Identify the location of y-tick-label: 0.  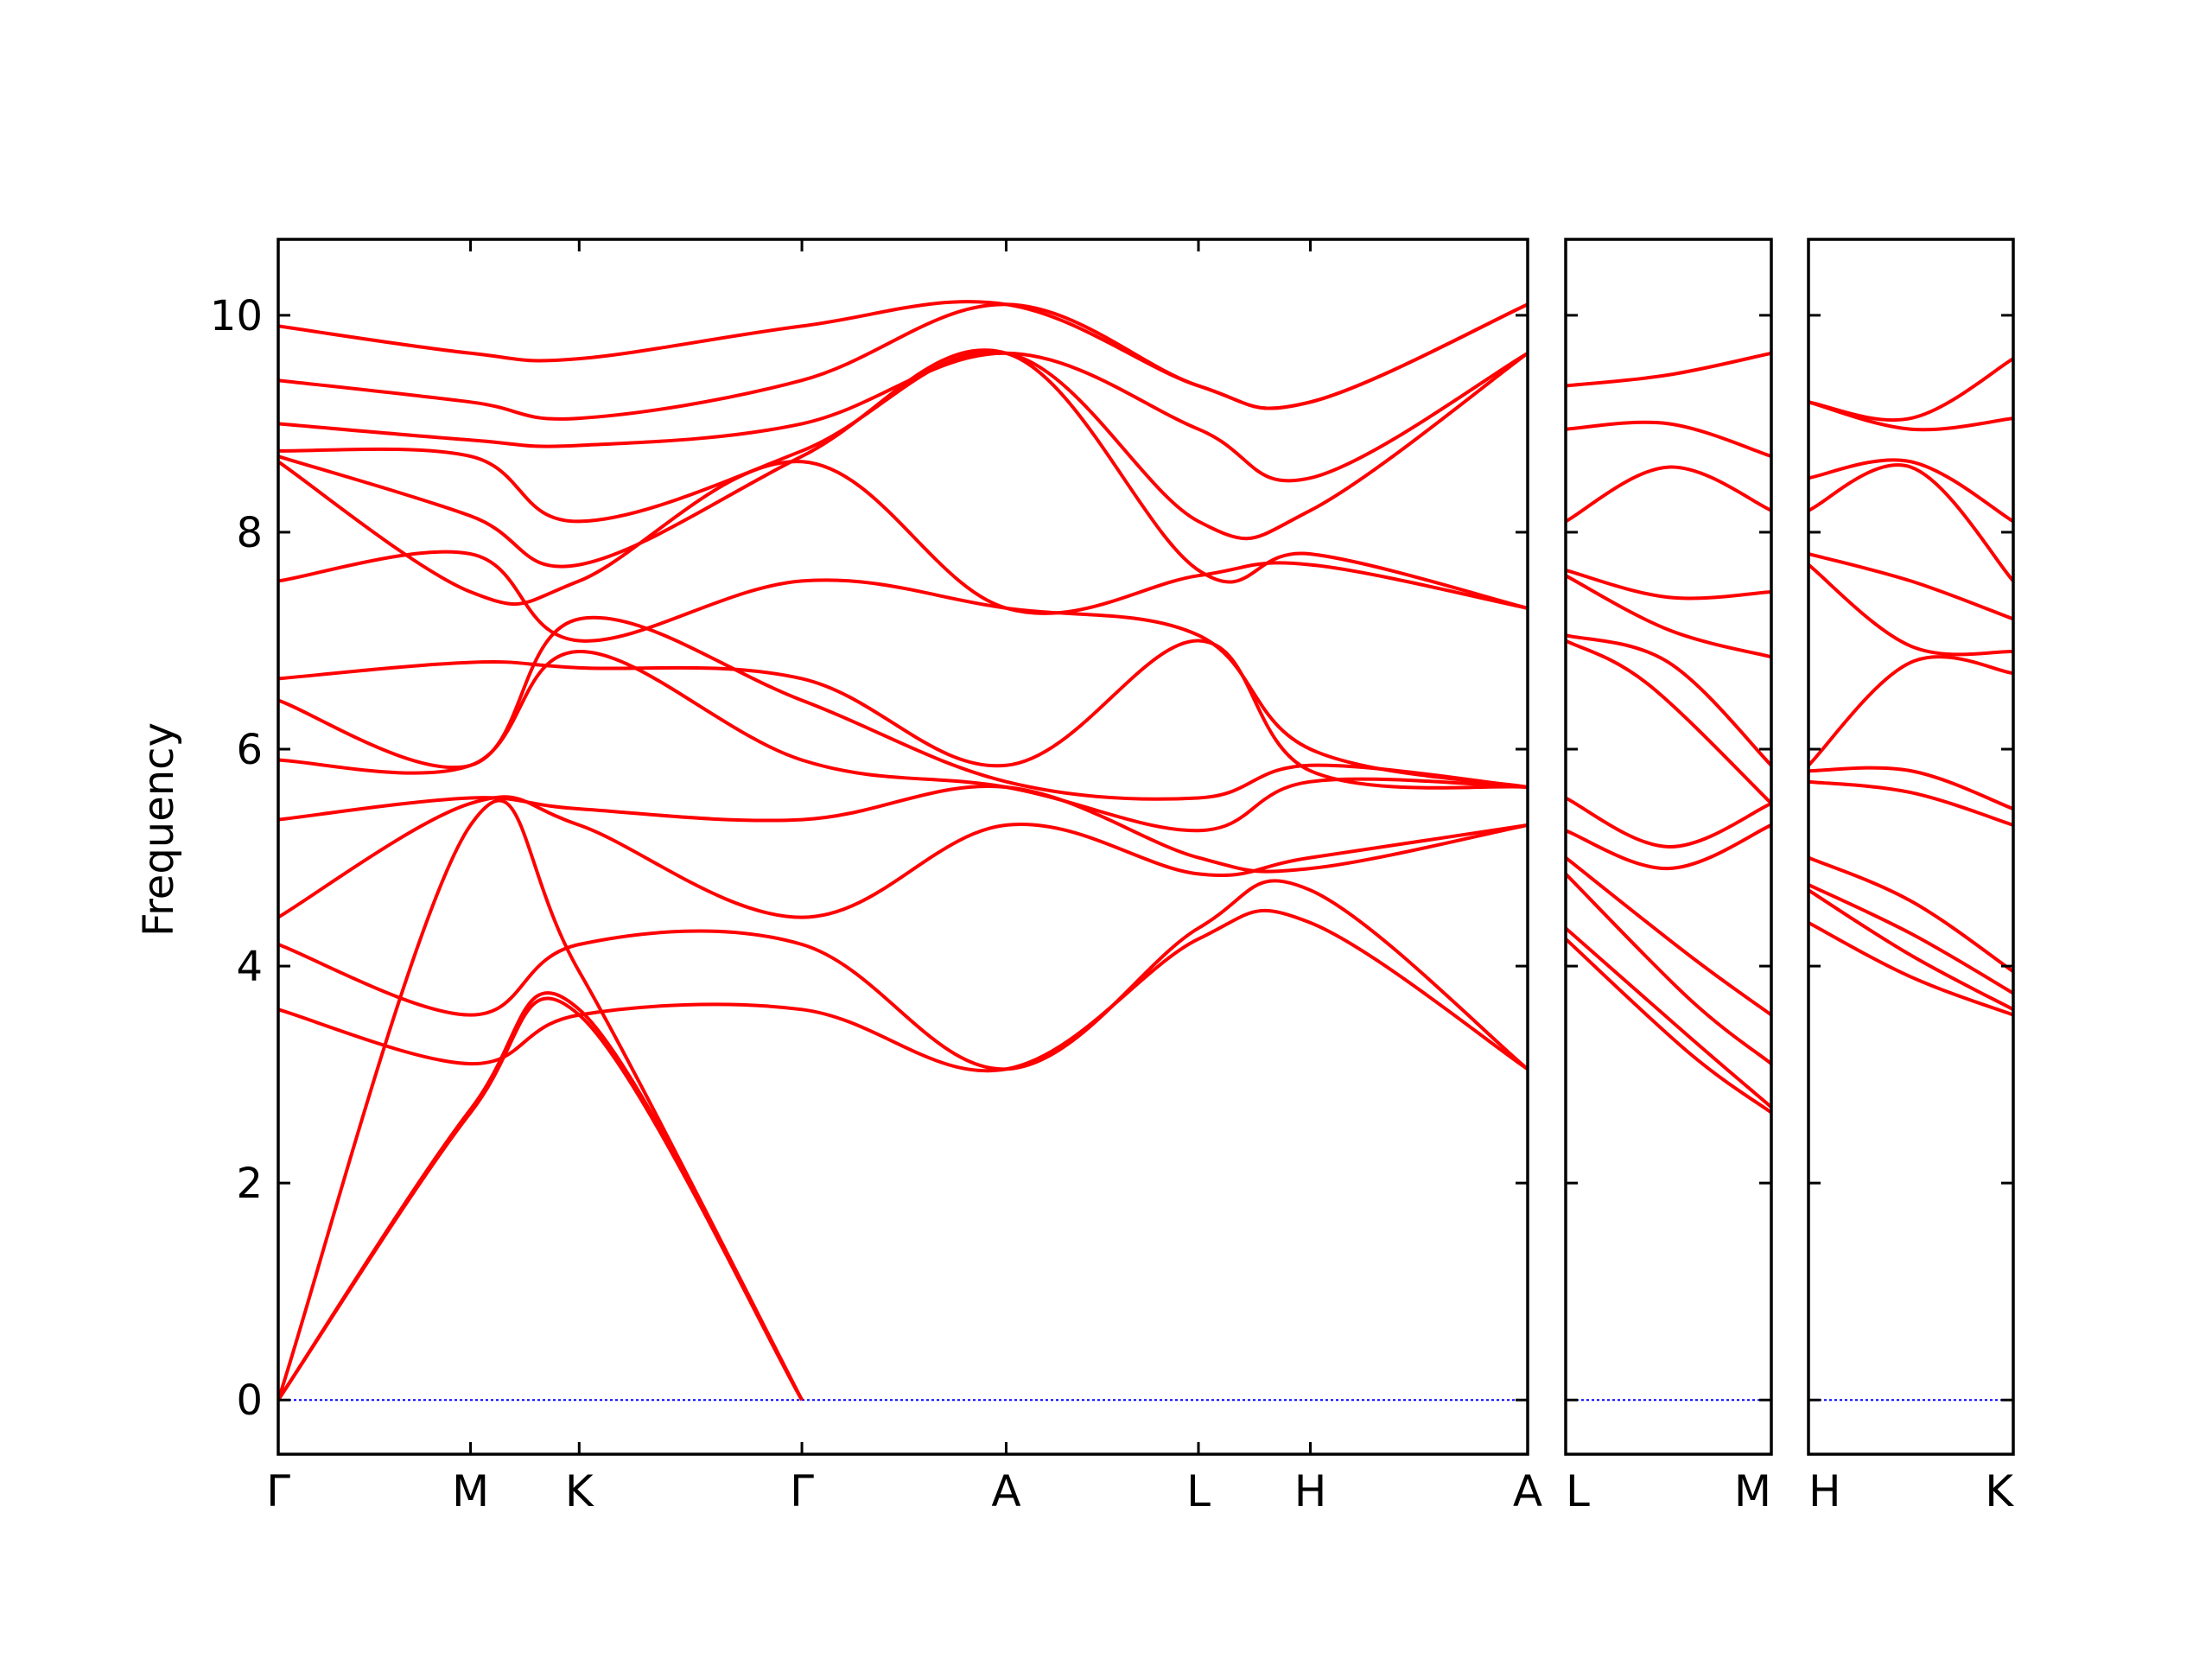
(249, 1400).